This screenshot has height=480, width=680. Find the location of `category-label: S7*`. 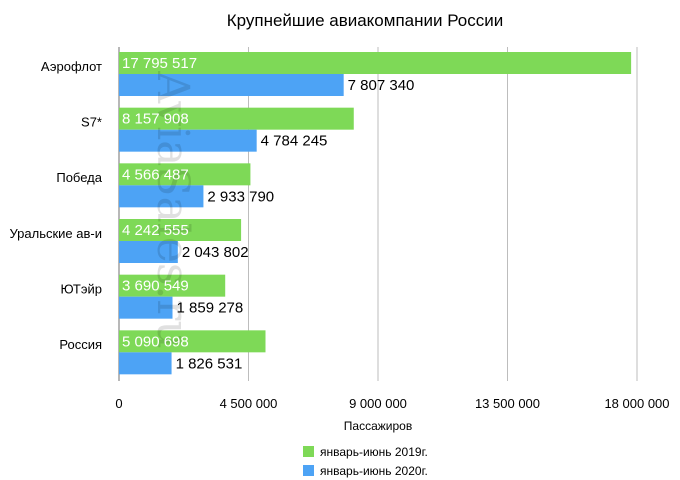

category-label: S7* is located at coordinates (91, 122).